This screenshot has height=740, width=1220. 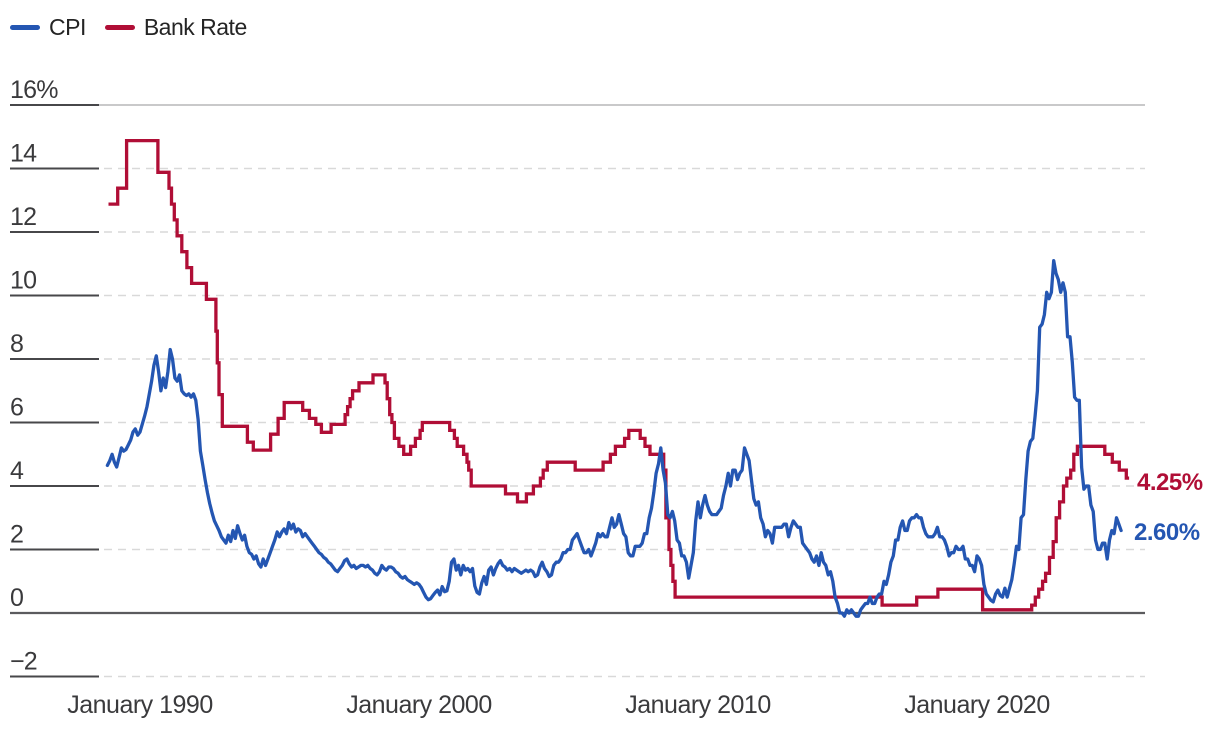 What do you see at coordinates (16, 344) in the screenshot?
I see `y-tick-label: 8` at bounding box center [16, 344].